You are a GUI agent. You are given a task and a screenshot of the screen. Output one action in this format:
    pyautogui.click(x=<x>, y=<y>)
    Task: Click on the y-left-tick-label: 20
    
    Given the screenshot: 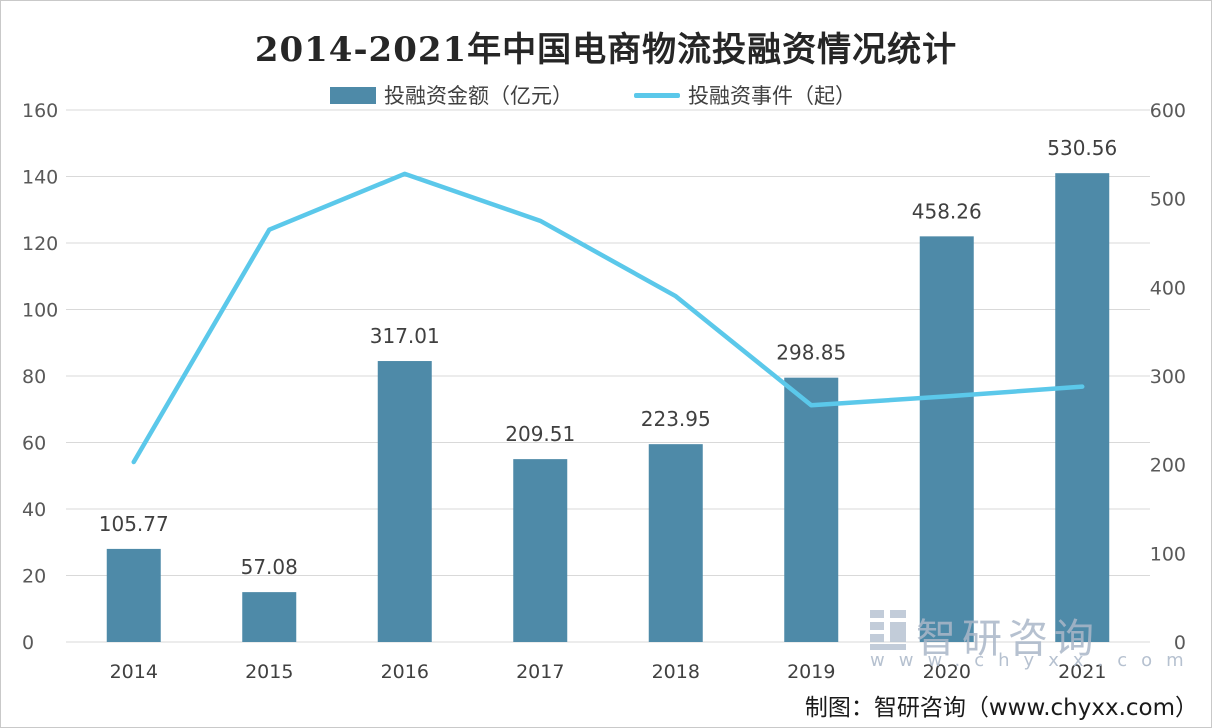 What is the action you would take?
    pyautogui.click(x=34, y=577)
    